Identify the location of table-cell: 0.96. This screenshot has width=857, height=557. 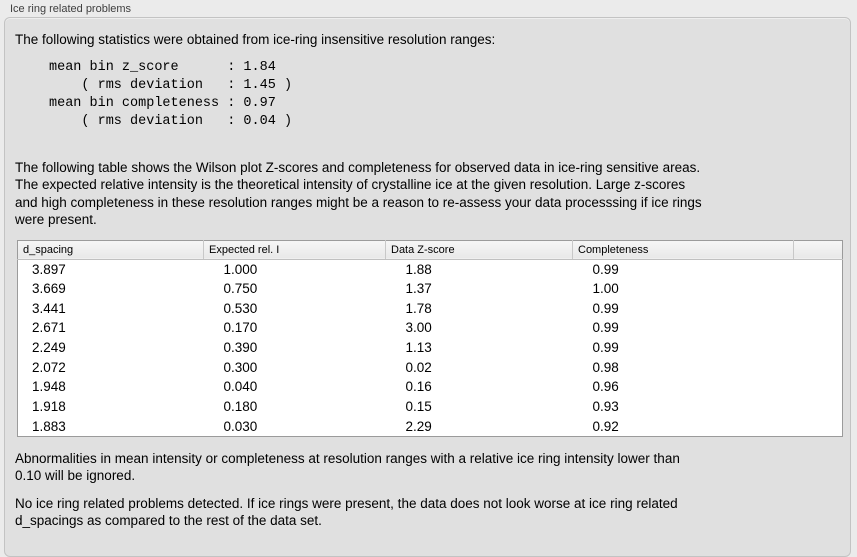
(605, 387).